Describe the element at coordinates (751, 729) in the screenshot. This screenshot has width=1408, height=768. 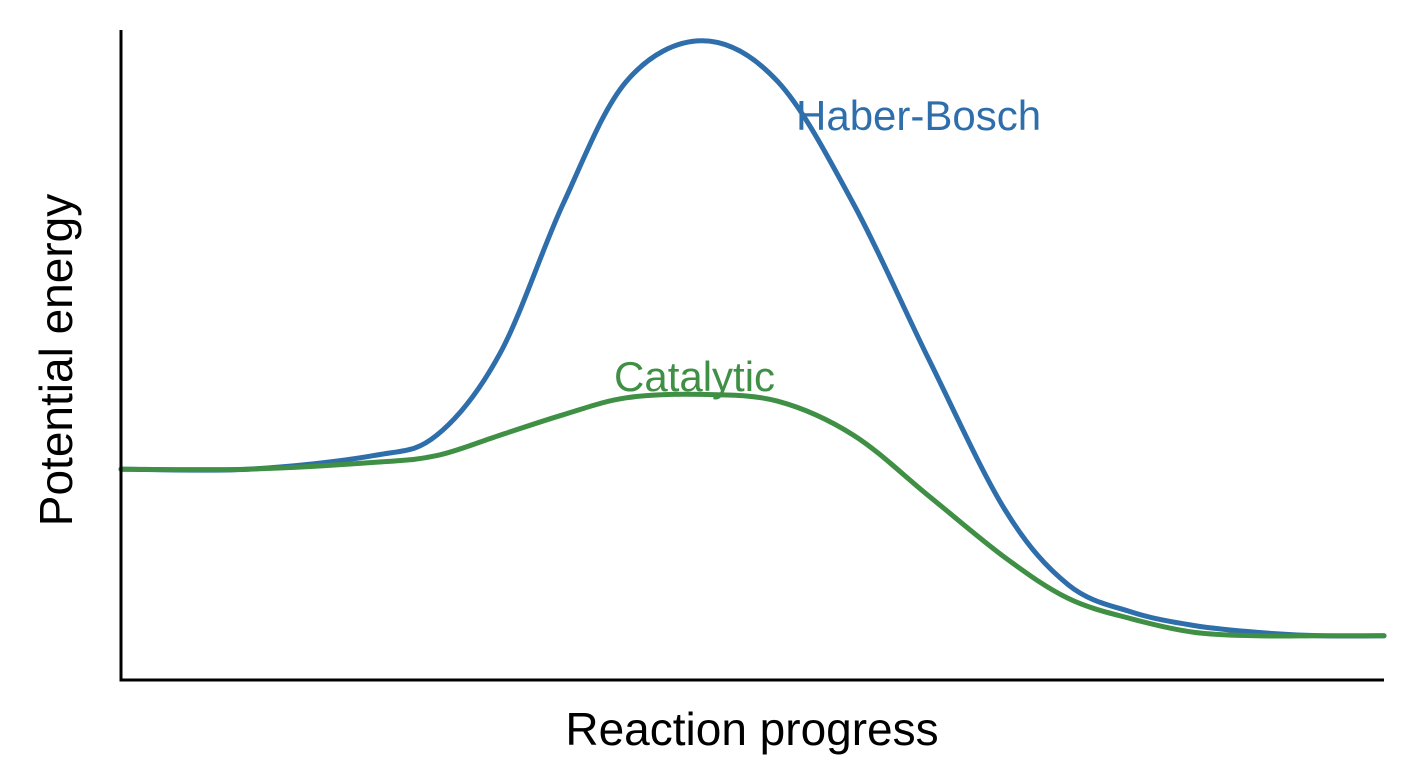
I see `x-axis-title: Reaction progress` at that location.